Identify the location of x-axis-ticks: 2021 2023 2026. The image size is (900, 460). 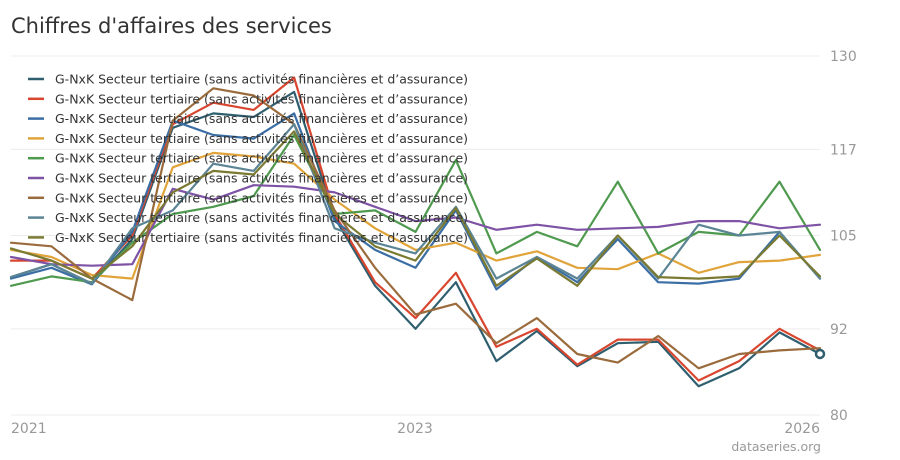
(415, 429).